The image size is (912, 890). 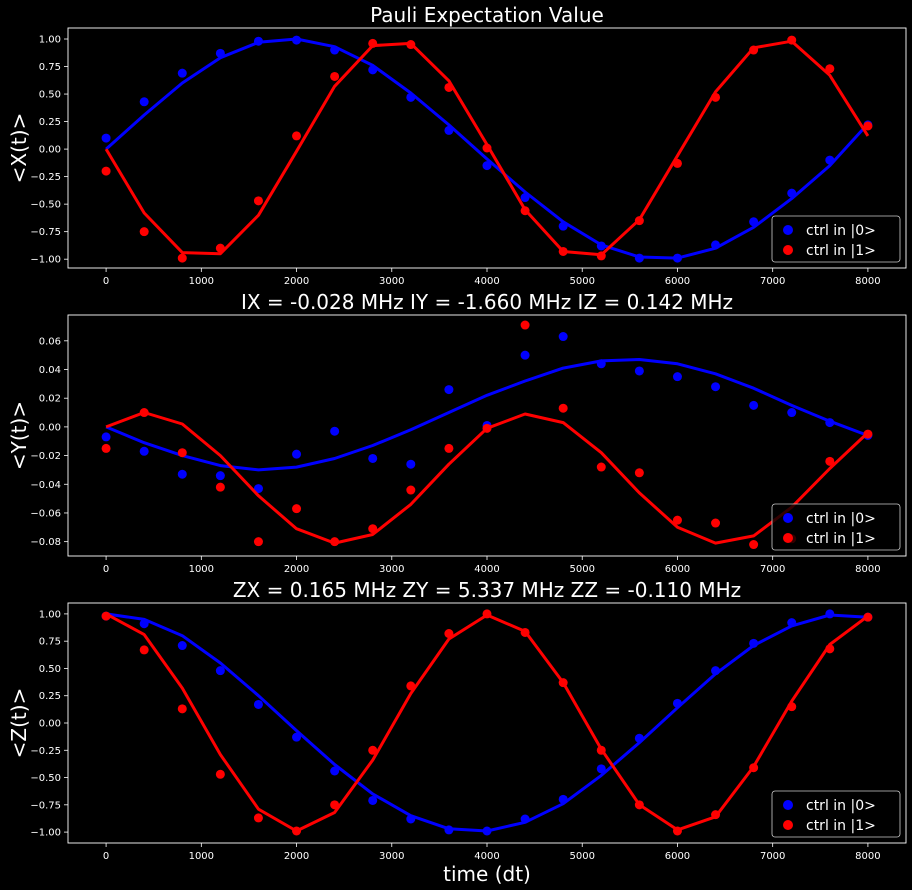 What do you see at coordinates (50, 341) in the screenshot?
I see `y-tick-label: 0.06` at bounding box center [50, 341].